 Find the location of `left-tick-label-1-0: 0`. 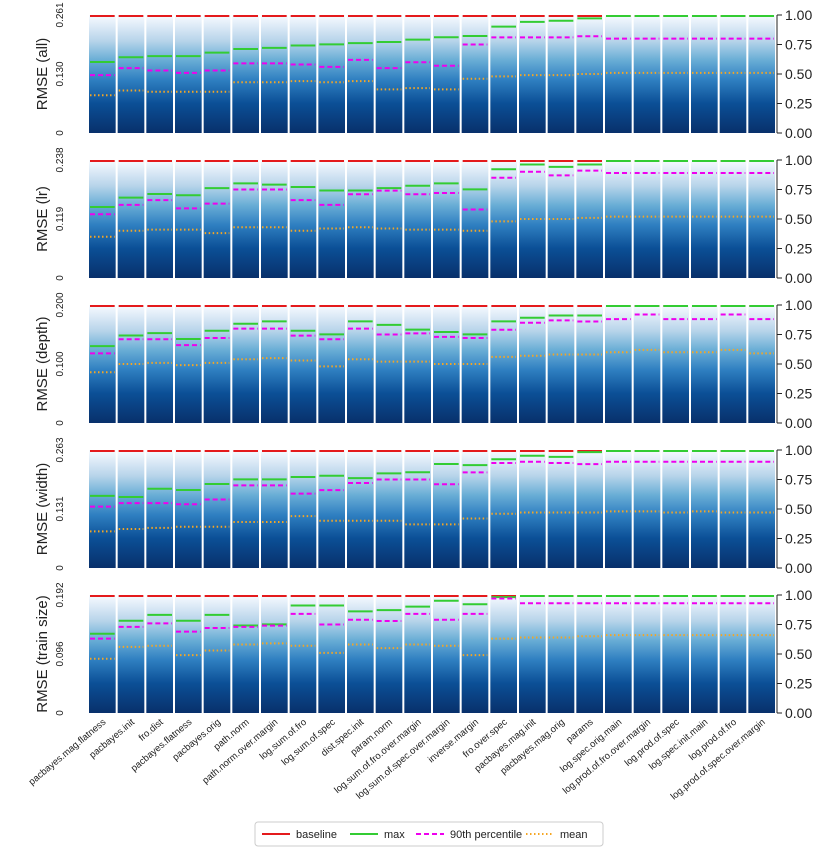

left-tick-label-1-0: 0 is located at coordinates (60, 278).